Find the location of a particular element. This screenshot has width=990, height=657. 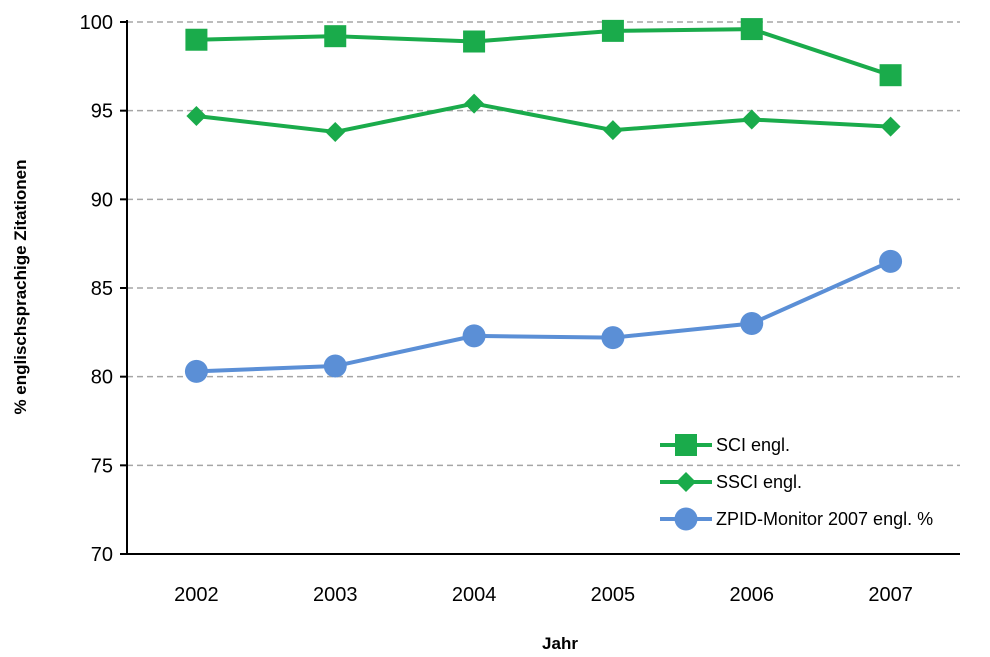

legend-item-2: SSCI engl. is located at coordinates (731, 482).